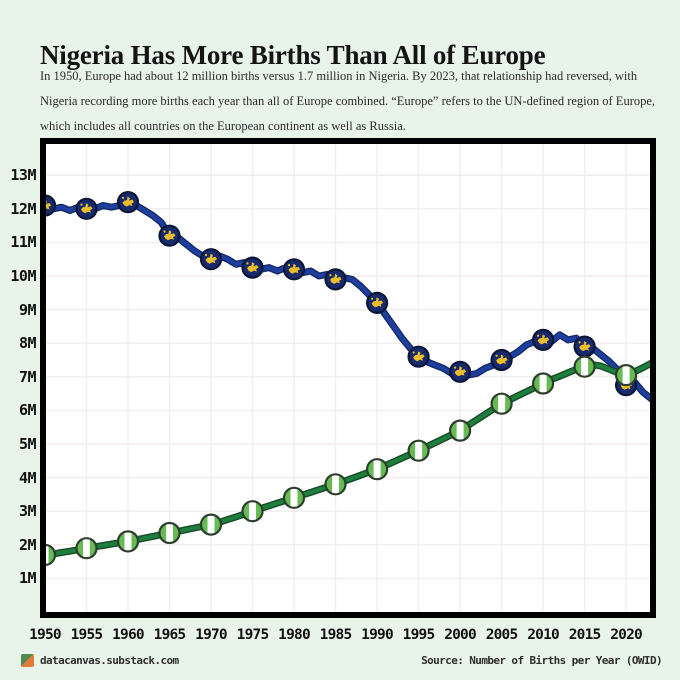  I want to click on x-tick-label: 1965, so click(170, 635).